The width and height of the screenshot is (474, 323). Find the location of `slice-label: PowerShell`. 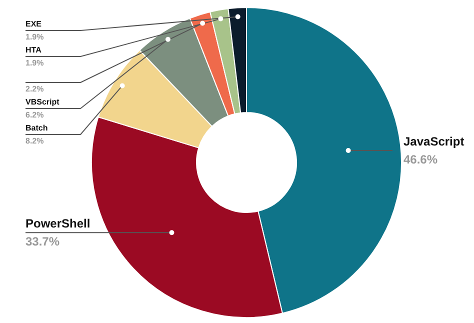

slice-label: PowerShell is located at coordinates (58, 223).